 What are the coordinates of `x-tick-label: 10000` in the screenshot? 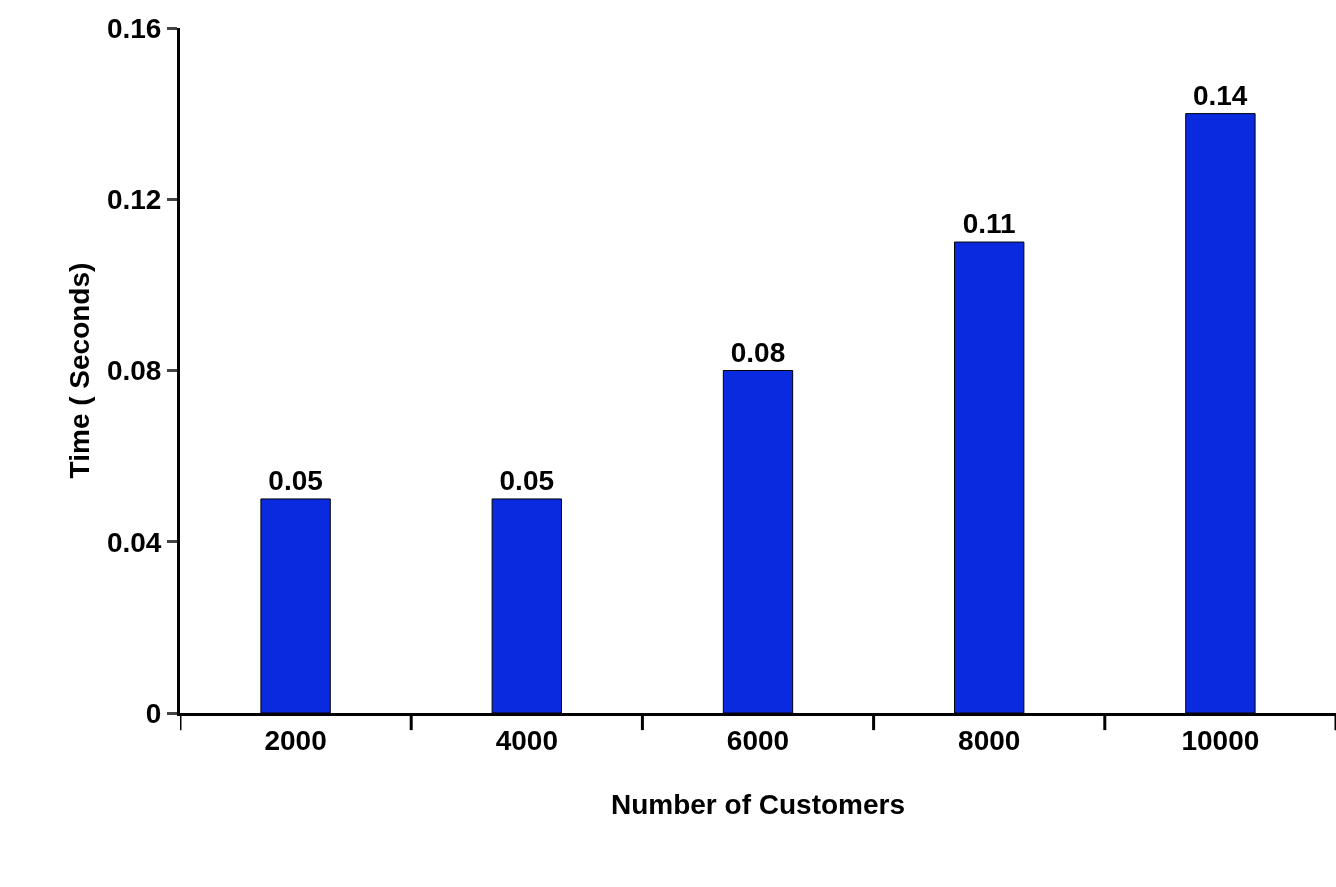 It's located at (1220, 740).